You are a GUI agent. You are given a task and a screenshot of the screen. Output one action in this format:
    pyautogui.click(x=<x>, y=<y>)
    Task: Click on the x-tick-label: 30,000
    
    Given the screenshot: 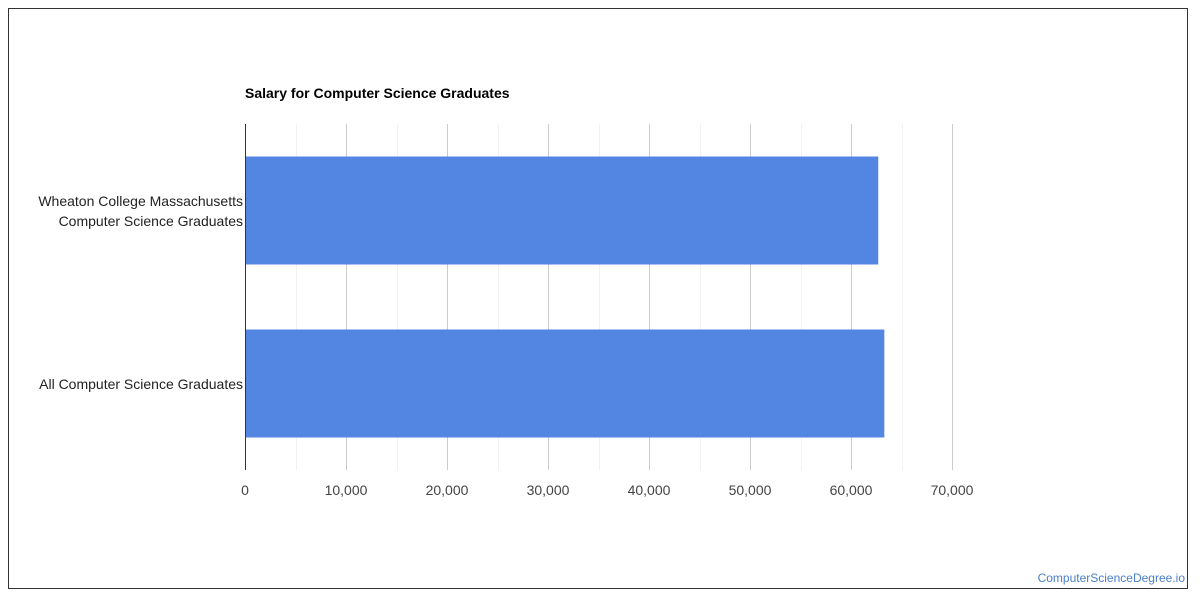 What is the action you would take?
    pyautogui.click(x=548, y=490)
    